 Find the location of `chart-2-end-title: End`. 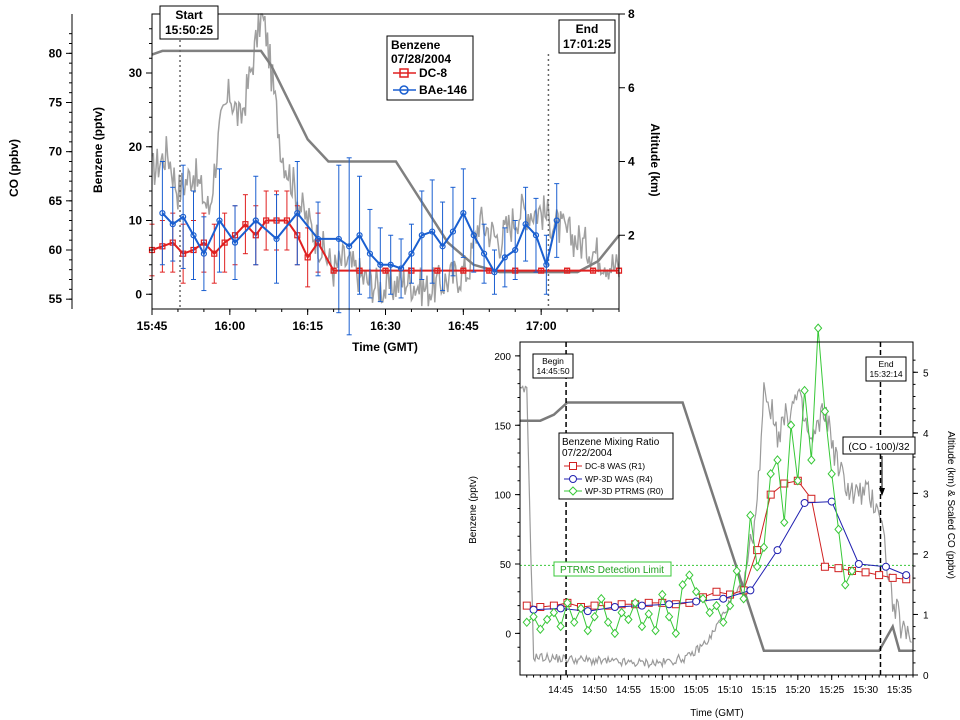

chart-2-end-title: End is located at coordinates (885, 364).